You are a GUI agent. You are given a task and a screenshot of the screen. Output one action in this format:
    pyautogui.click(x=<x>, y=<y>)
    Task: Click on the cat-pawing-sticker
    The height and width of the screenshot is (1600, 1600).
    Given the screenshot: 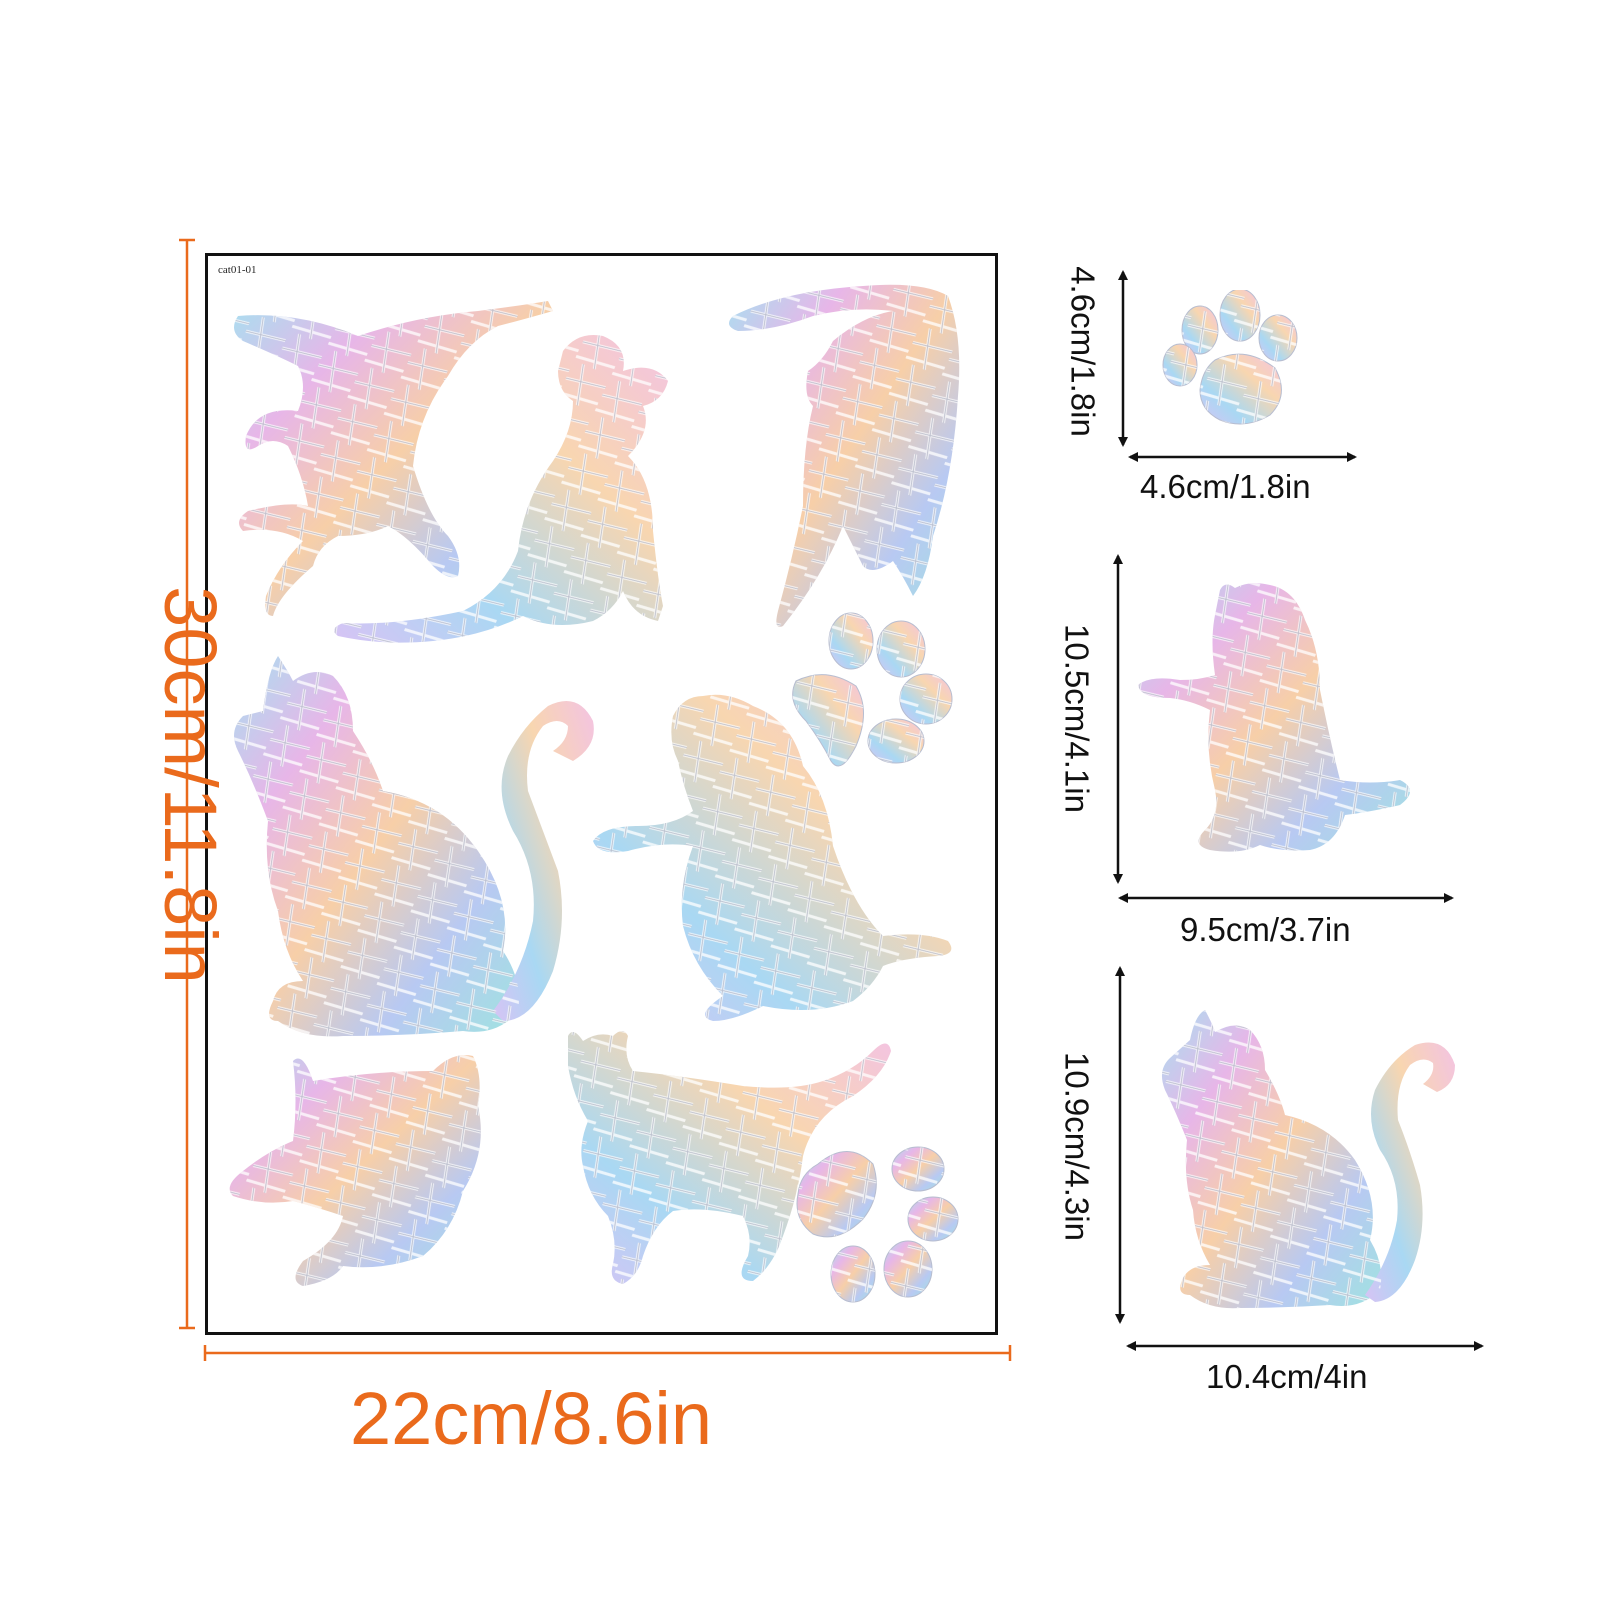 What is the action you would take?
    pyautogui.click(x=772, y=857)
    